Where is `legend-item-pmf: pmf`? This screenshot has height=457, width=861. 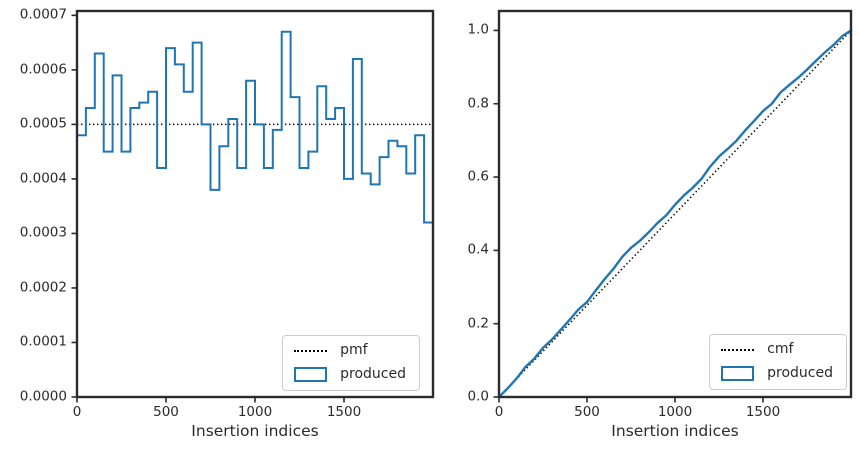 legend-item-pmf: pmf is located at coordinates (350, 350).